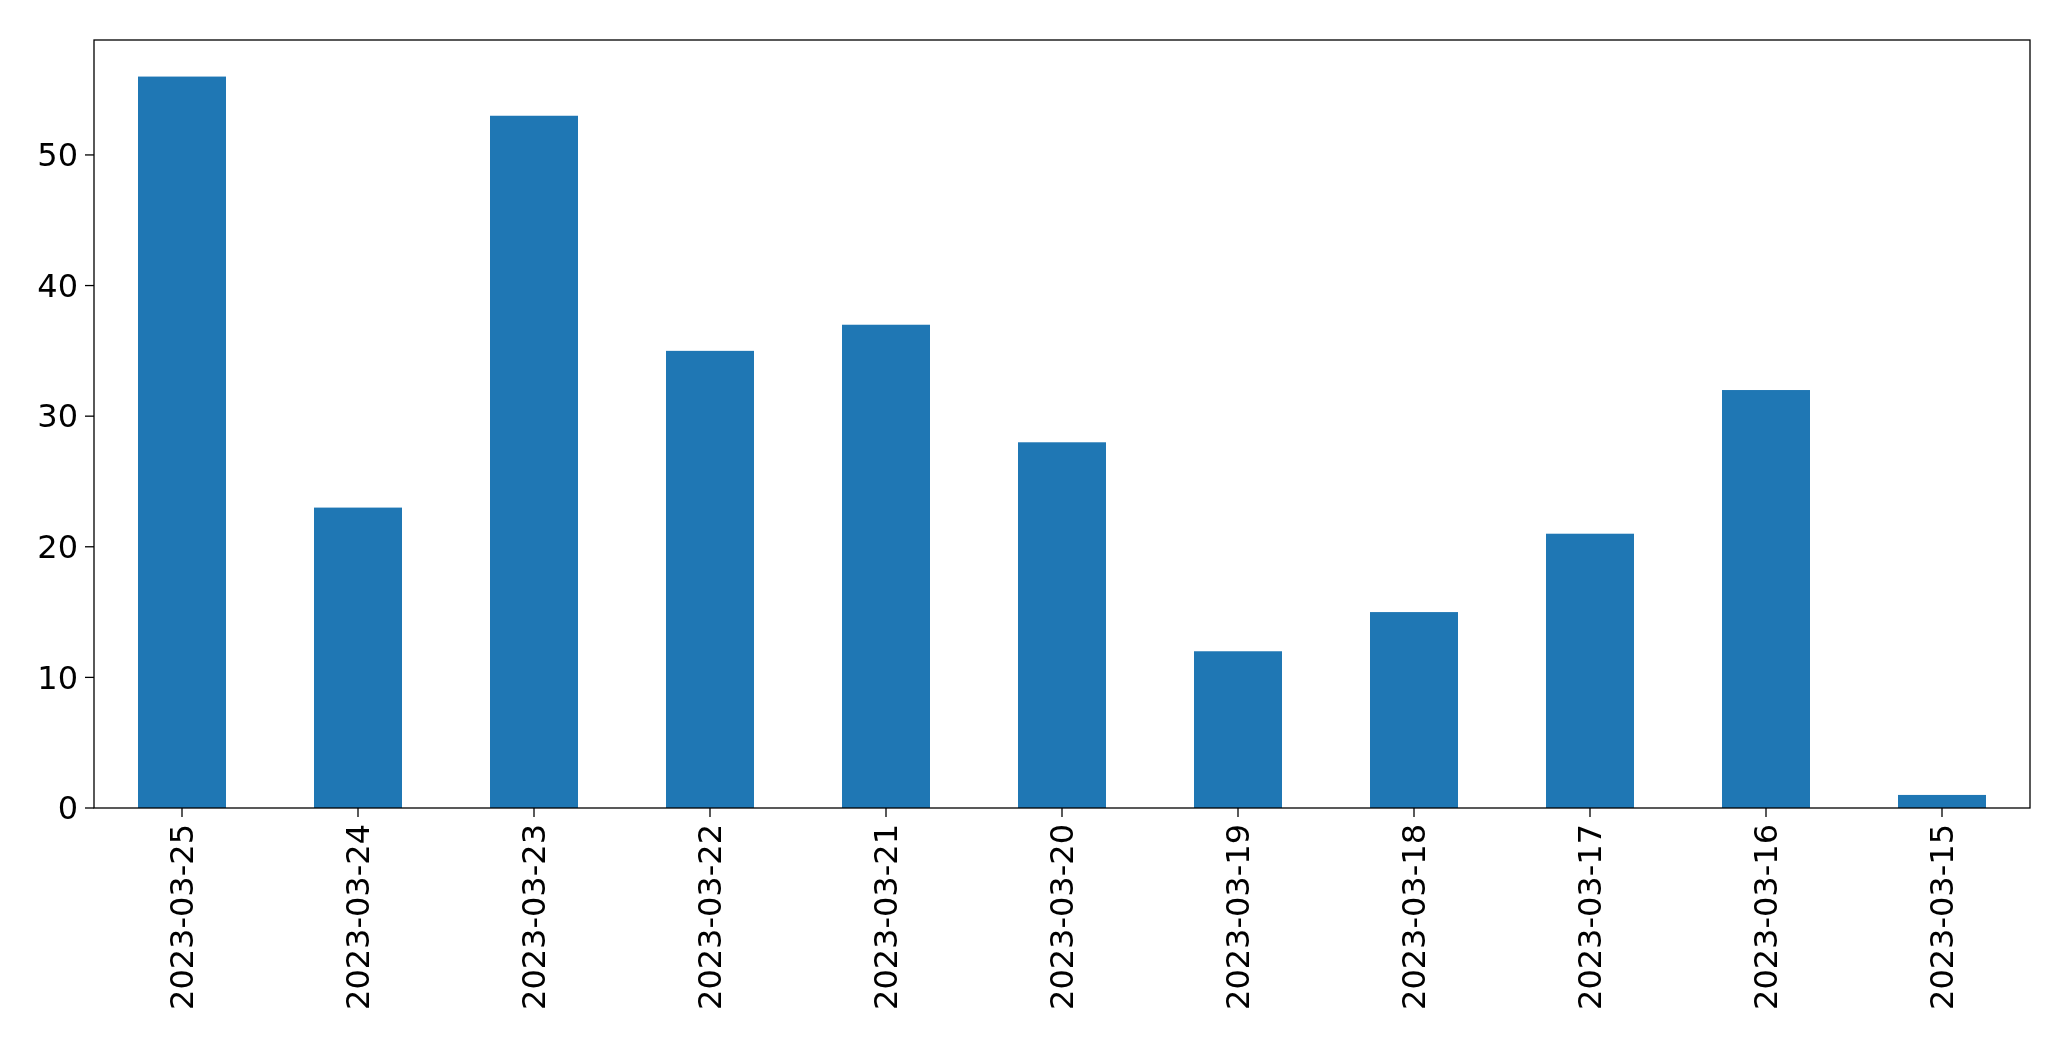 The width and height of the screenshot is (2071, 1061). I want to click on y-tick-label: 0, so click(67, 808).